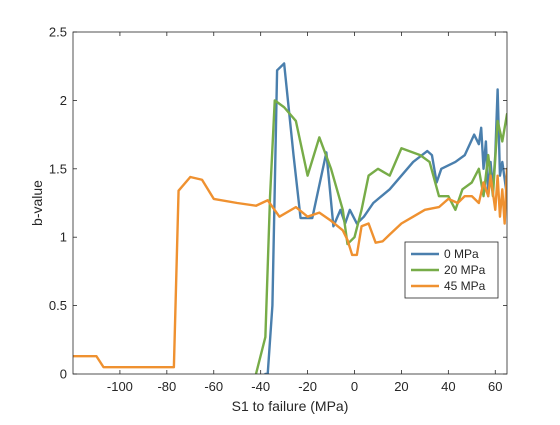  I want to click on y-tick-label: 0, so click(63, 374).